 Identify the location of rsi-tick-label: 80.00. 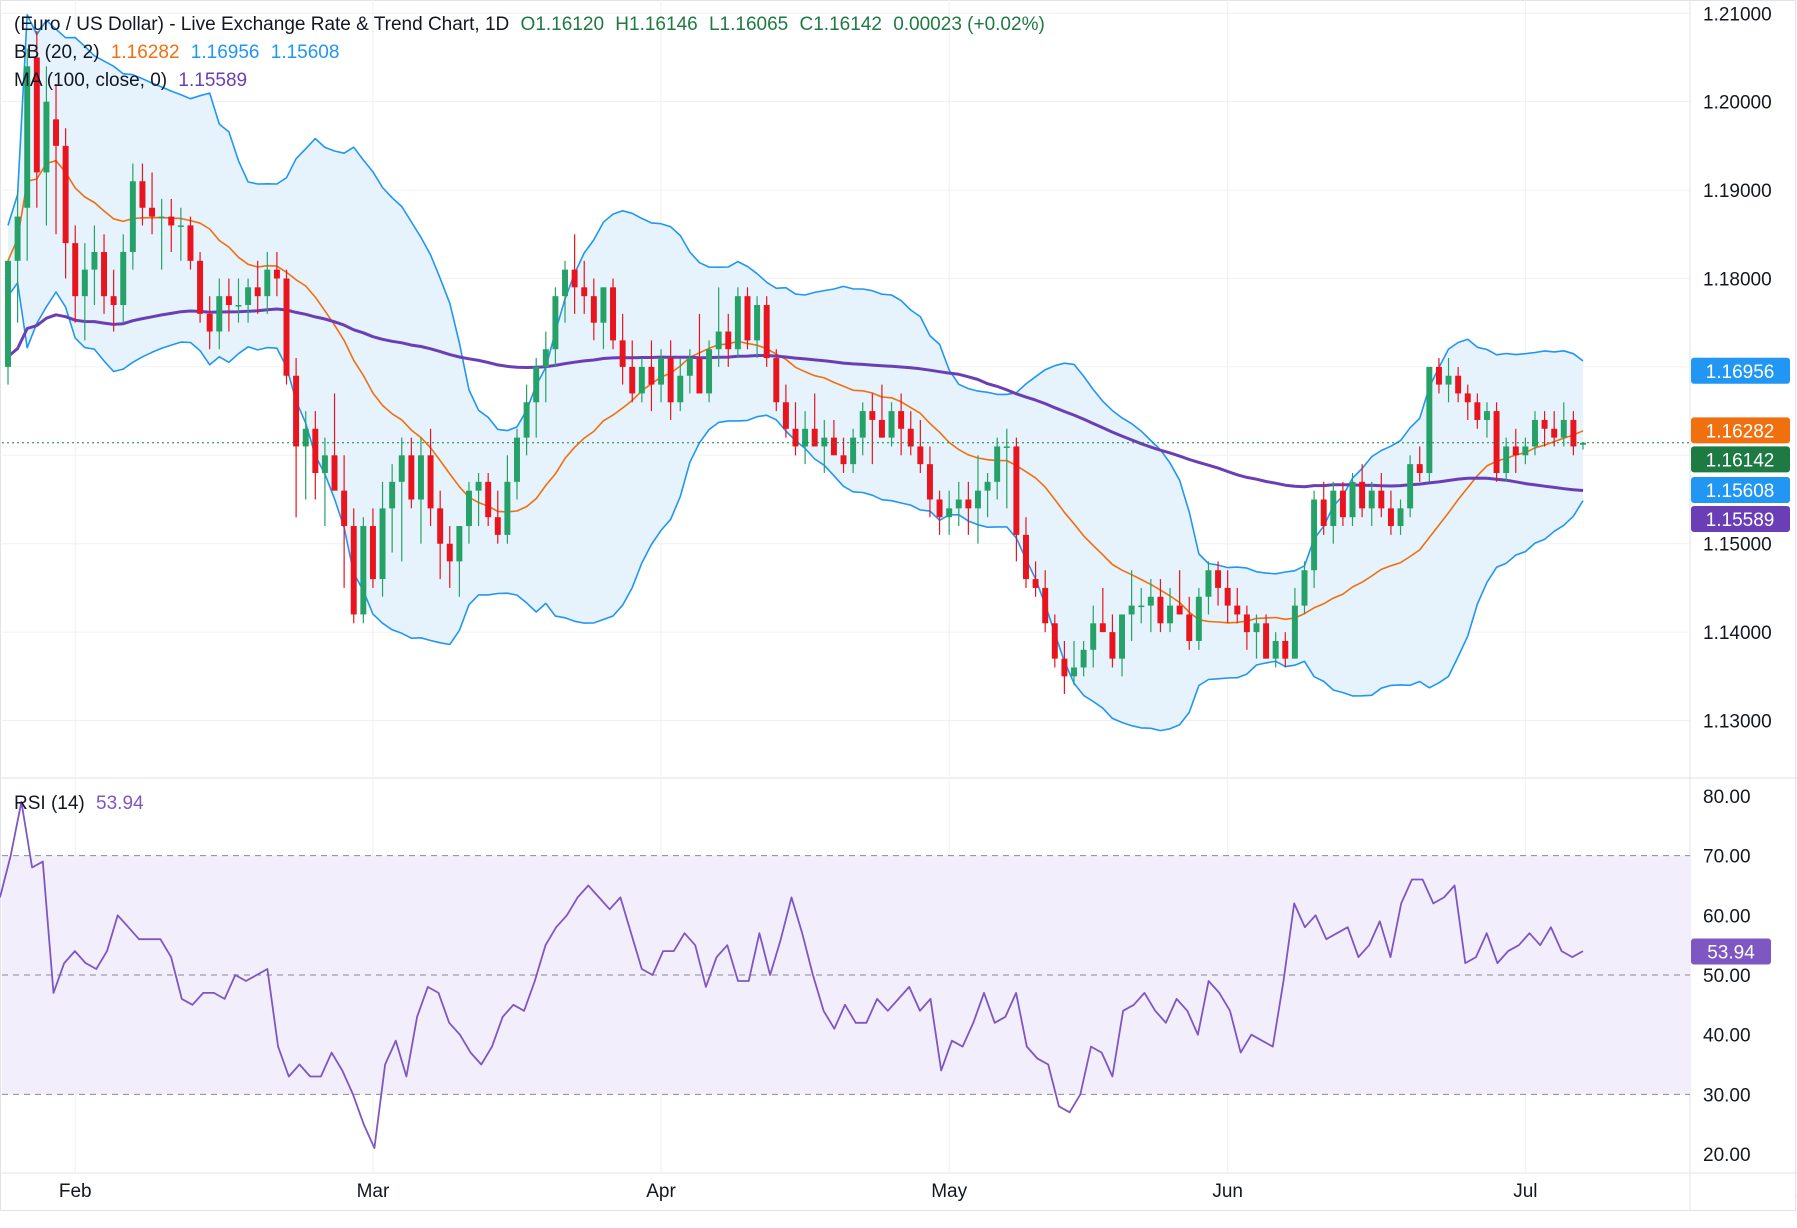
(1727, 797).